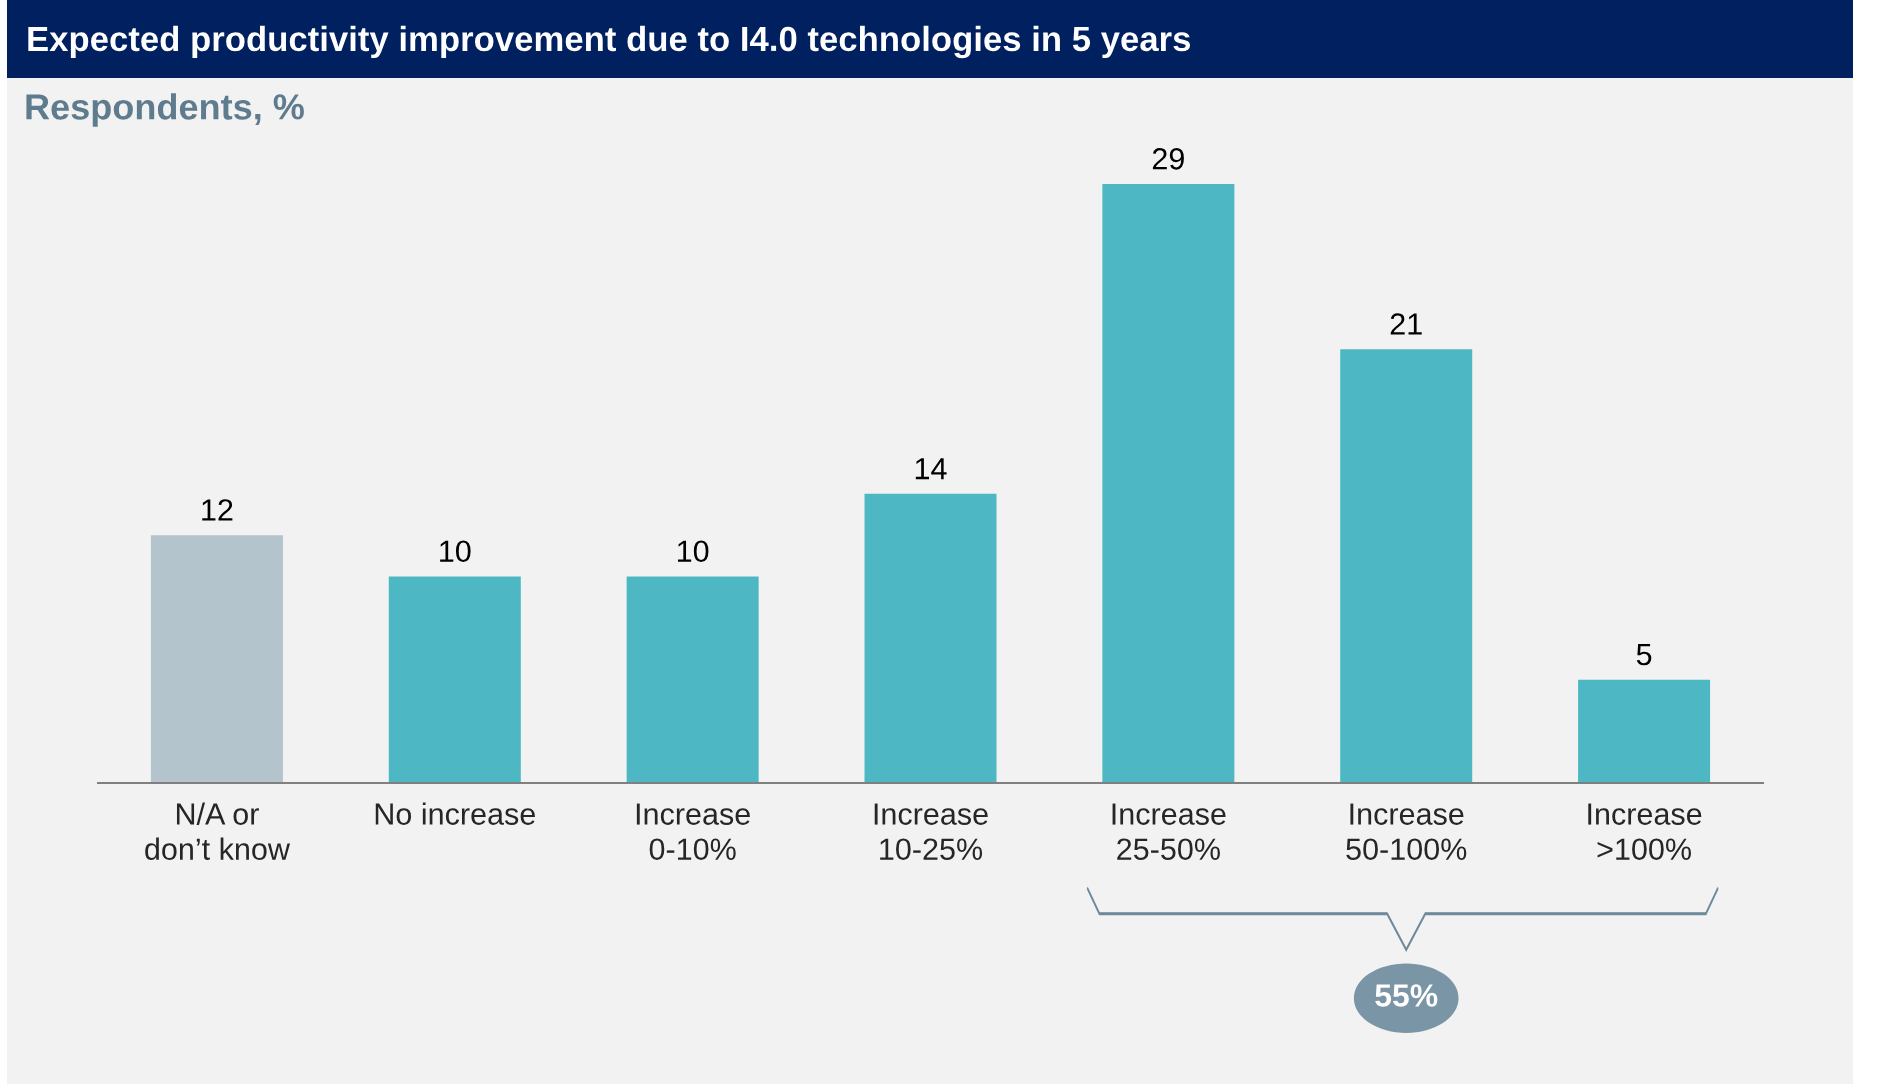 This screenshot has width=1883, height=1084. What do you see at coordinates (1645, 832) in the screenshot?
I see `x-tick-label: Increase >100%` at bounding box center [1645, 832].